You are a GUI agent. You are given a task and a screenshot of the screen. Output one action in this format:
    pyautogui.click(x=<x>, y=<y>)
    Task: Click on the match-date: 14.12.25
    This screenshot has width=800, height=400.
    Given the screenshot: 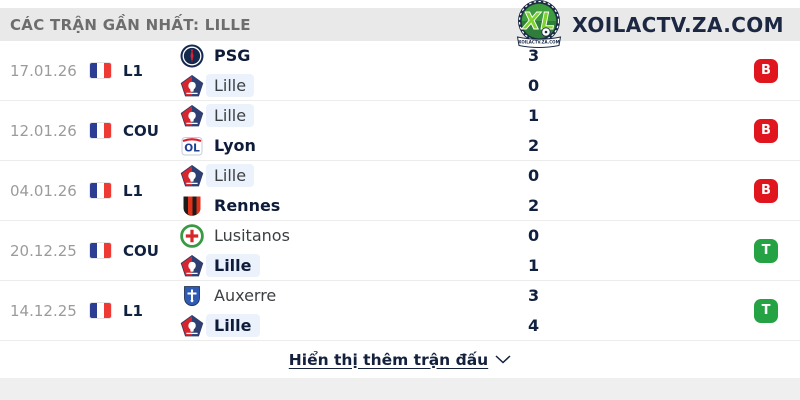 What is the action you would take?
    pyautogui.click(x=43, y=310)
    